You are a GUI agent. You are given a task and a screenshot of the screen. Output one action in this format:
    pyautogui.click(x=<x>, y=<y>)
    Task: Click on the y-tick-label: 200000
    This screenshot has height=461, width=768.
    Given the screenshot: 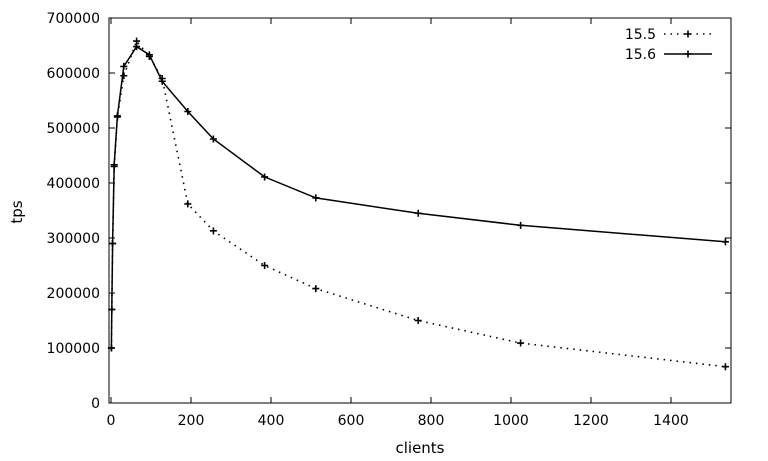 What is the action you would take?
    pyautogui.click(x=73, y=294)
    